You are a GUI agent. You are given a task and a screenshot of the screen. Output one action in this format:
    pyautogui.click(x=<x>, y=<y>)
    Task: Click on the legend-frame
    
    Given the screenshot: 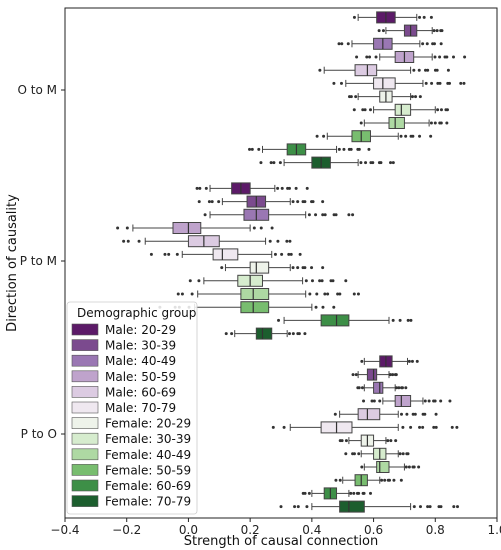 What is the action you would take?
    pyautogui.click(x=132, y=408)
    